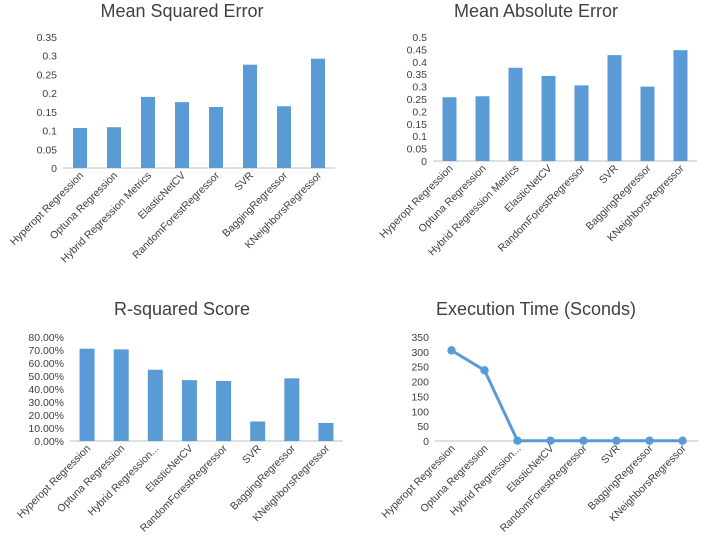 The height and width of the screenshot is (551, 707). I want to click on y-tick-label: 50.00%, so click(46, 377).